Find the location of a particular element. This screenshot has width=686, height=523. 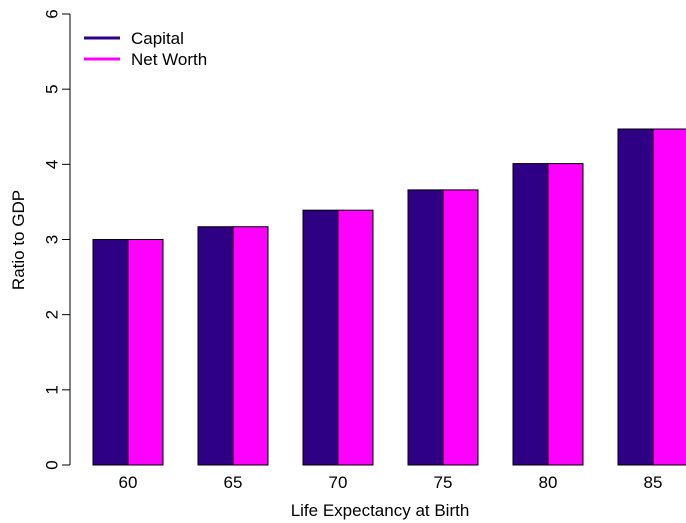

legend-label-capital: Capital is located at coordinates (157, 38).